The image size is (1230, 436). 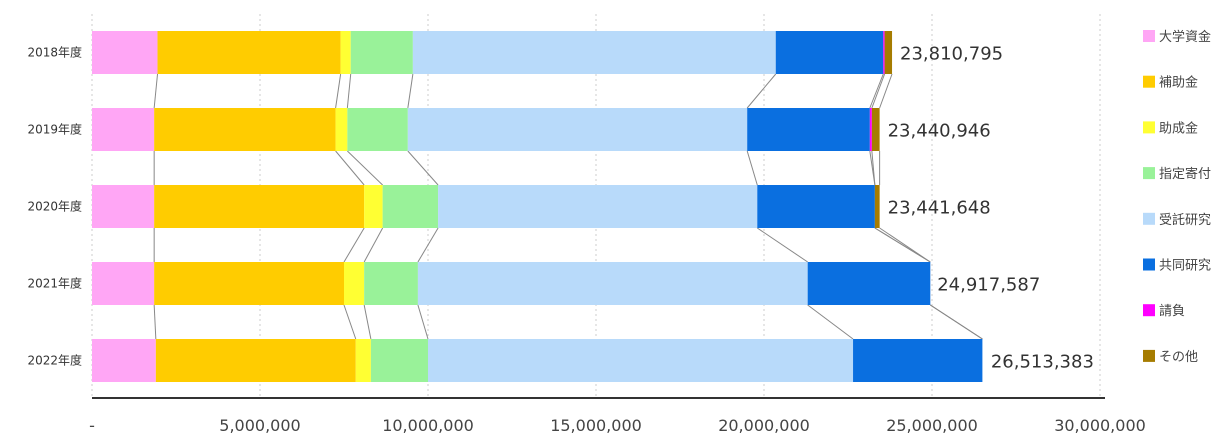 I want to click on legend-label: 助成金, so click(x=1178, y=128).